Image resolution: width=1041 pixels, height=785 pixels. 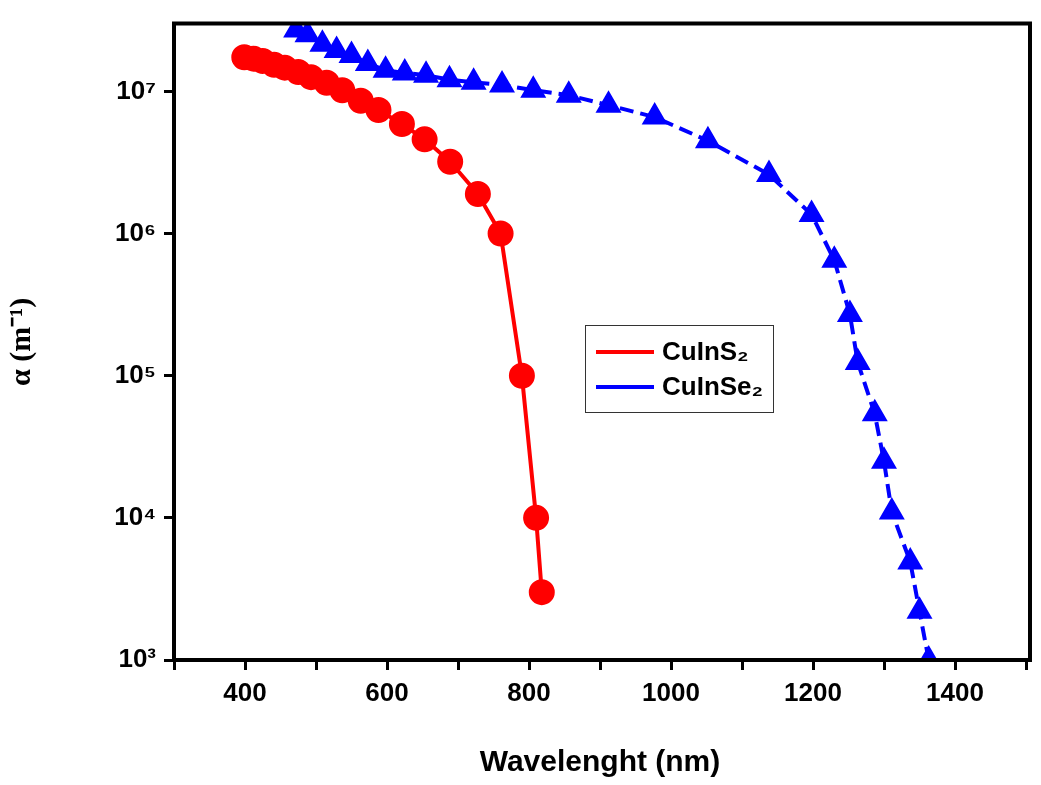 I want to click on x-tick-label: 1400, so click(x=955, y=691).